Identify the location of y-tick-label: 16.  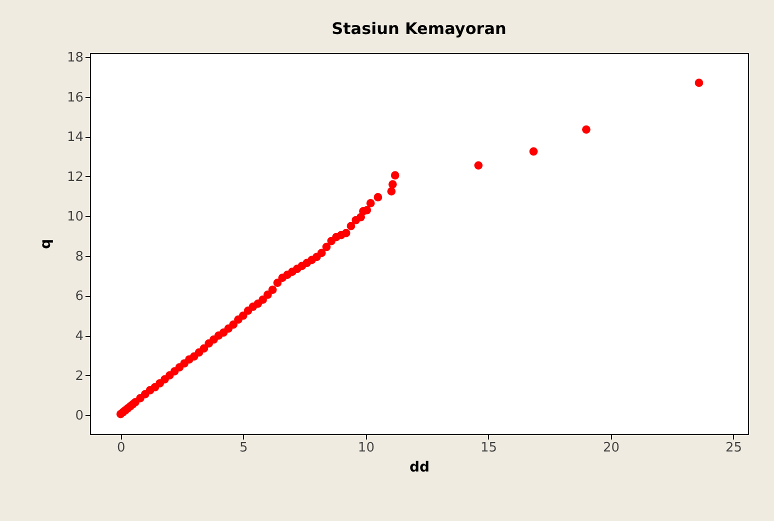
(75, 98).